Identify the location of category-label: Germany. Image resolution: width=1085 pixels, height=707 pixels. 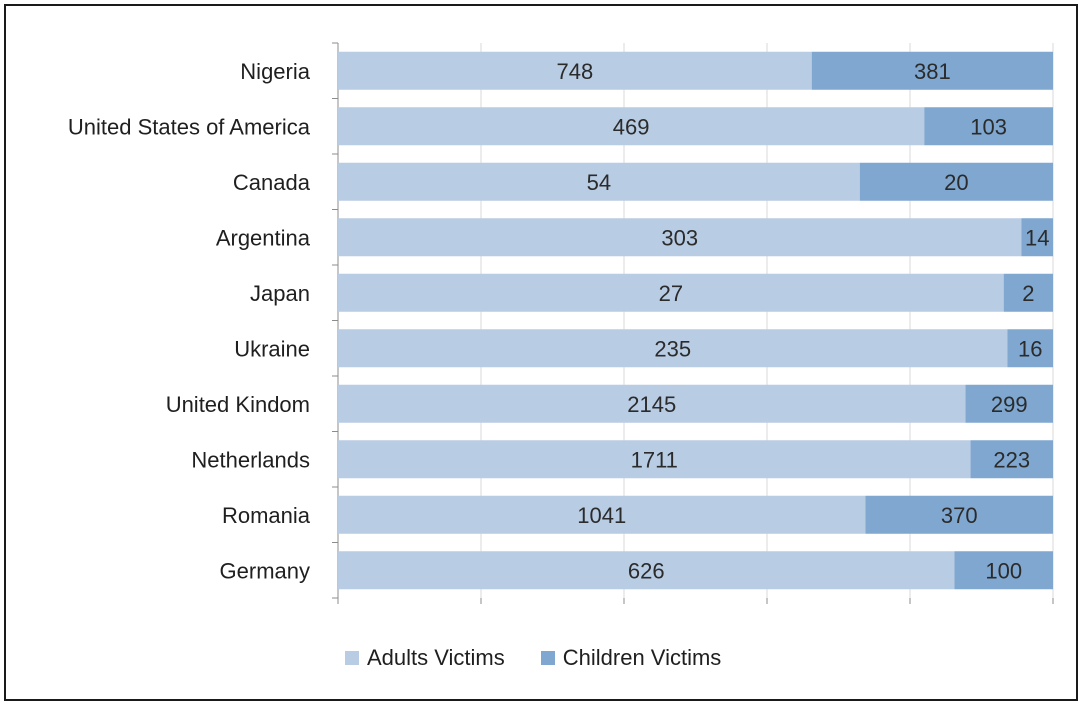
(265, 570).